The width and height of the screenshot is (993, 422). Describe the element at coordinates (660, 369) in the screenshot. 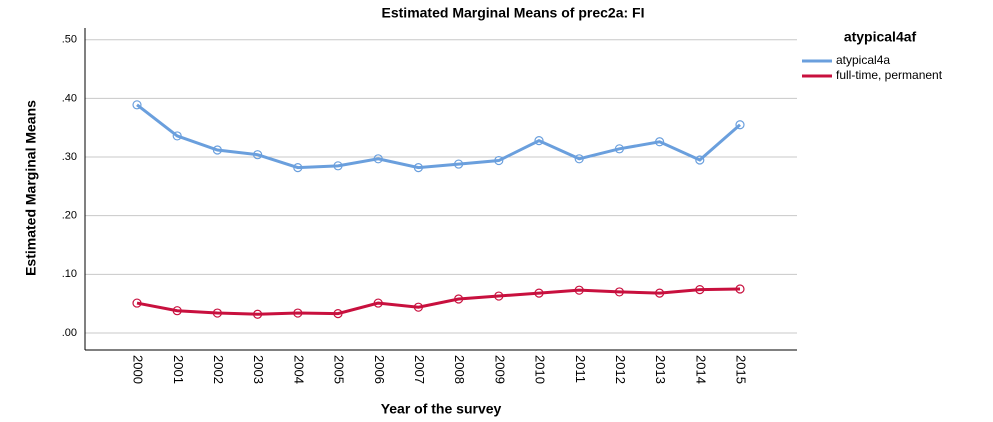

I see `x-tick-label: 2013` at that location.